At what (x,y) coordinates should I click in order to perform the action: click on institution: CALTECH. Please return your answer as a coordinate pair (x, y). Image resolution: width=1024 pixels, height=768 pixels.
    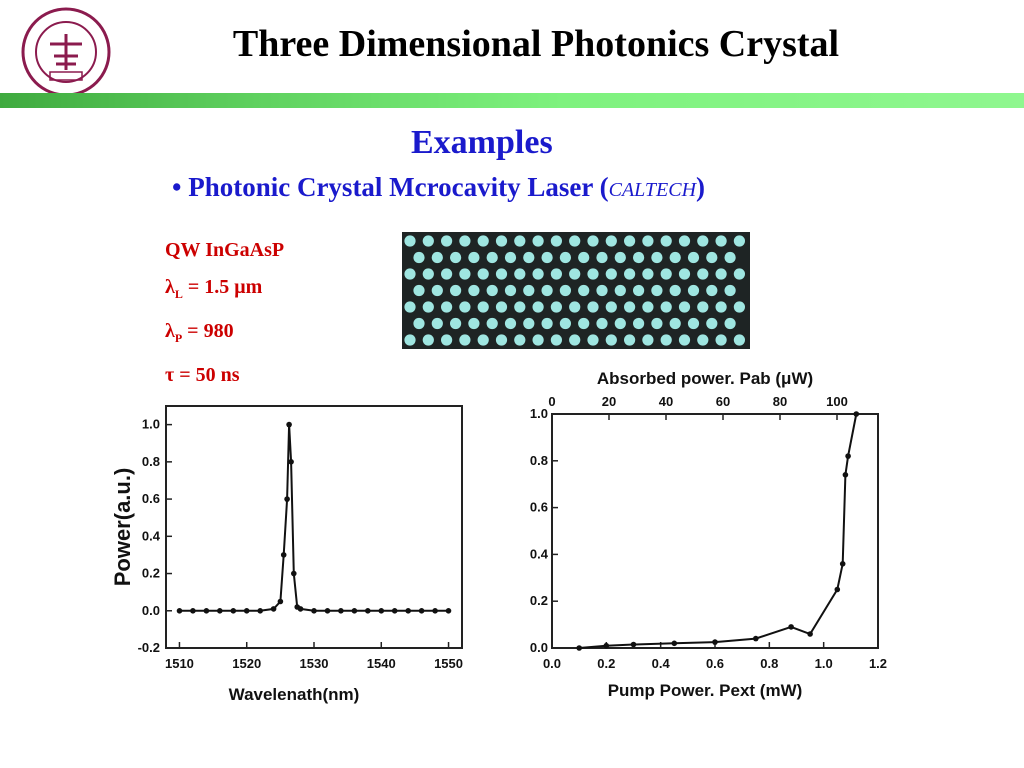
    Looking at the image, I should click on (652, 190).